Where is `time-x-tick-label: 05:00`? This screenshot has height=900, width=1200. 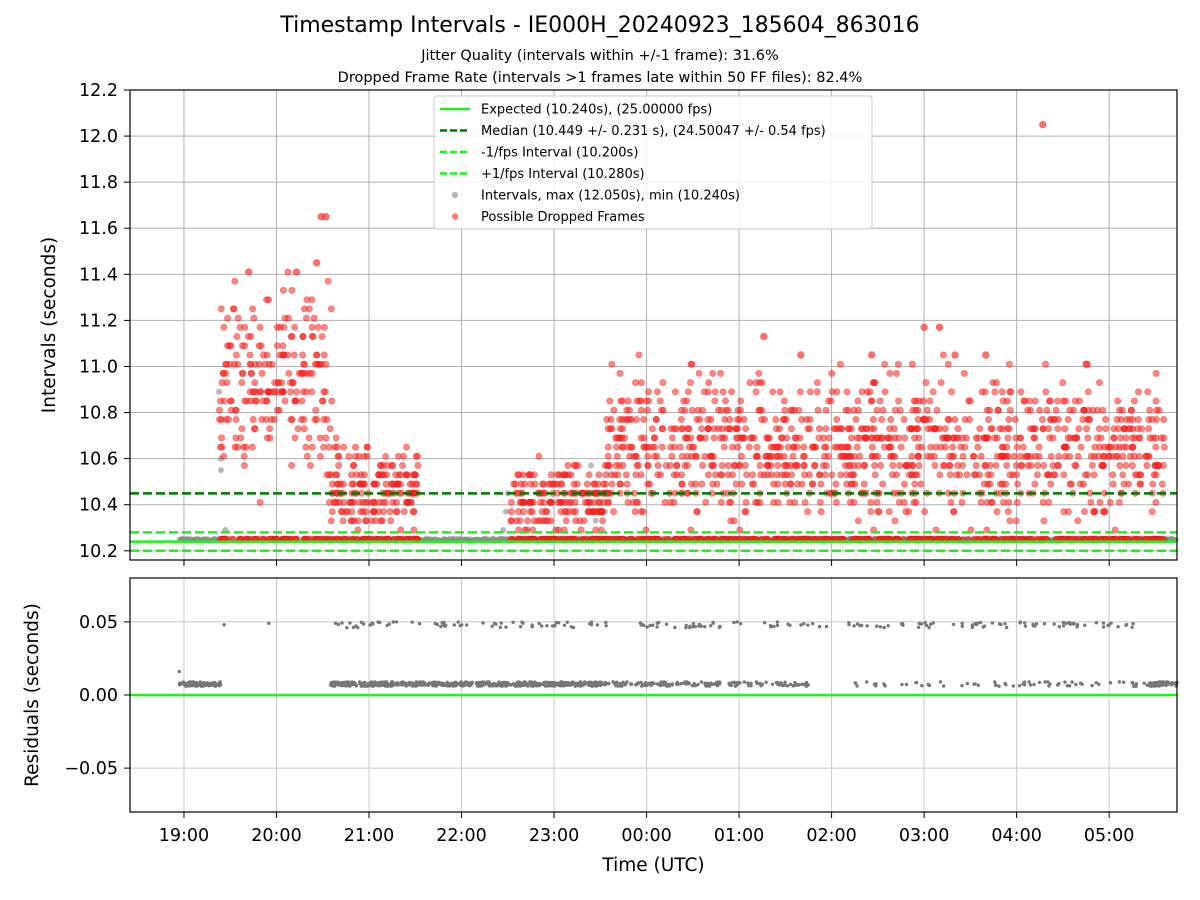 time-x-tick-label: 05:00 is located at coordinates (1109, 836).